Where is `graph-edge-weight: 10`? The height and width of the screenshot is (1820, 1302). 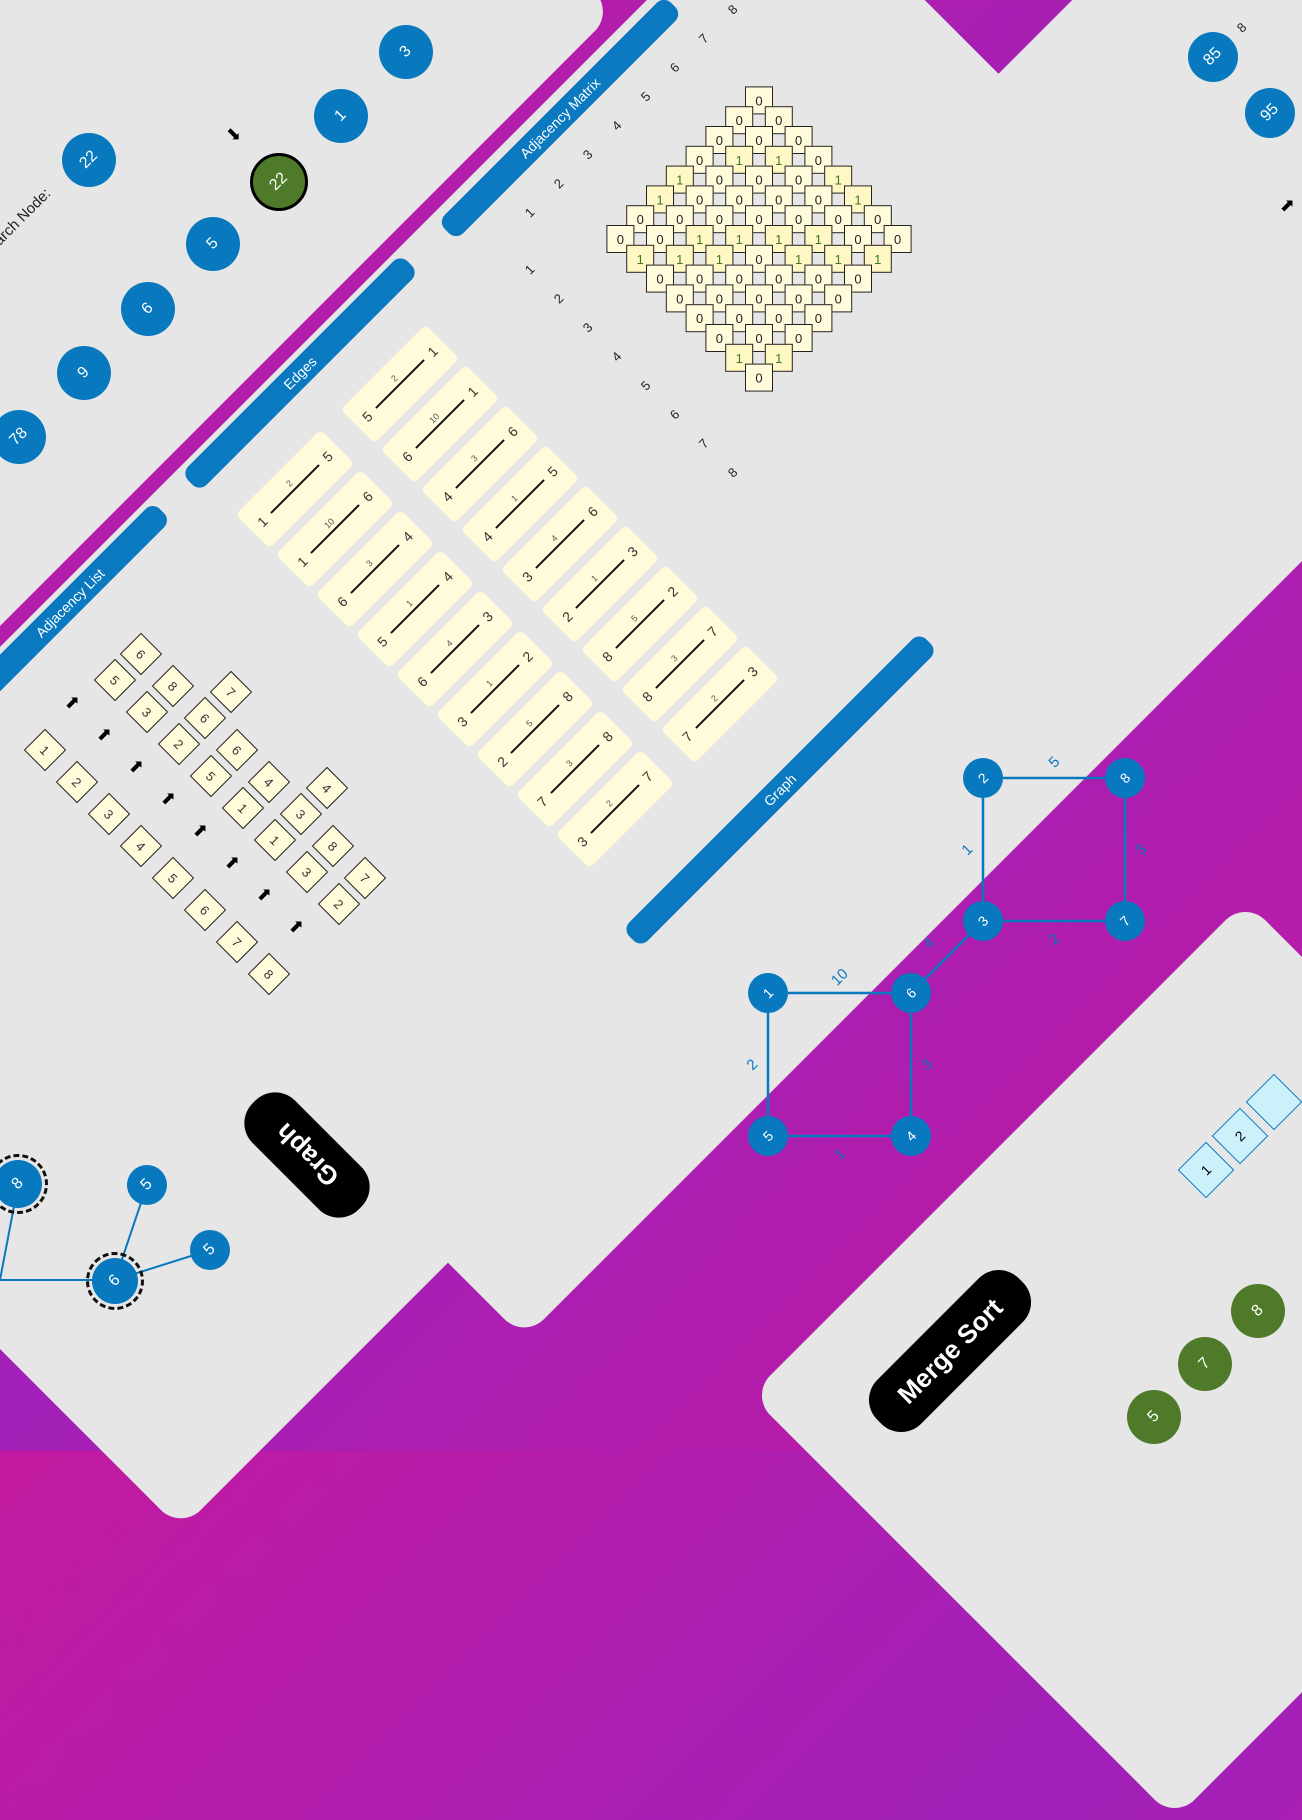
graph-edge-weight: 10 is located at coordinates (840, 977).